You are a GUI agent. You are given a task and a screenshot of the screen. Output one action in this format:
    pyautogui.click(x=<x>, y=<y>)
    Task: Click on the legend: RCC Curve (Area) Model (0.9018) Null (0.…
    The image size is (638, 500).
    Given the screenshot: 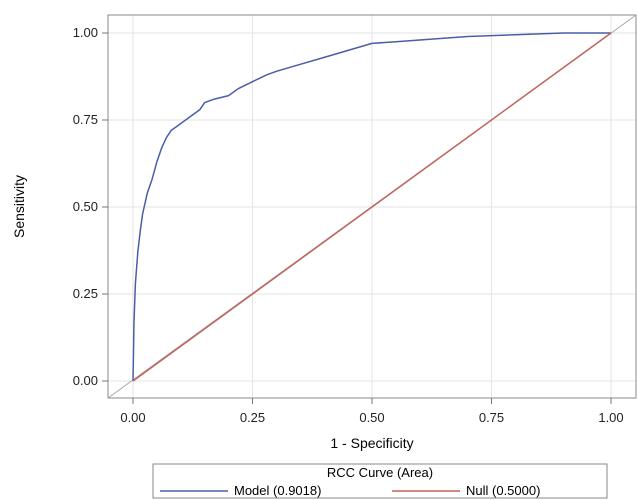 What is the action you would take?
    pyautogui.click(x=380, y=481)
    